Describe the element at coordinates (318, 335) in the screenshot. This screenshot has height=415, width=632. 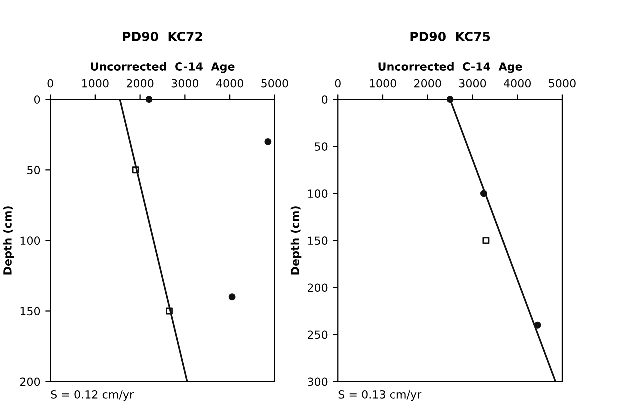
I see `y-tick-label: 250` at that location.